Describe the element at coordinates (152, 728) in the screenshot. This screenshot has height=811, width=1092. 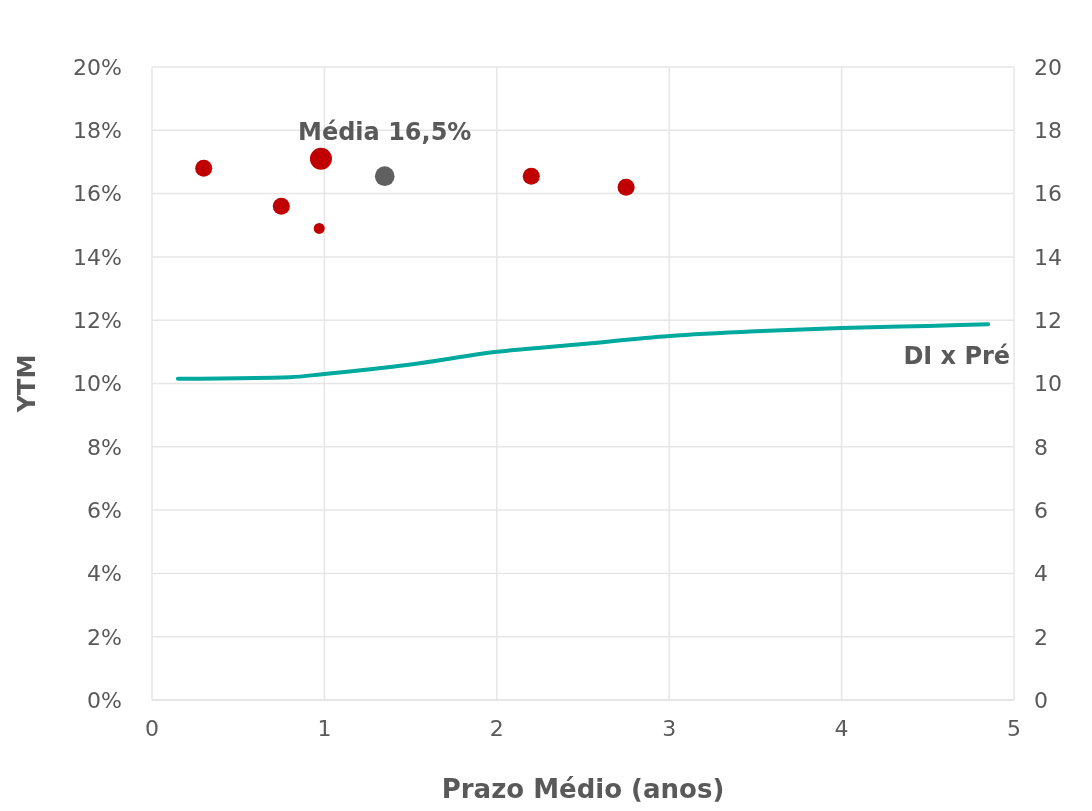
I see `x-tick-label: 0` at that location.